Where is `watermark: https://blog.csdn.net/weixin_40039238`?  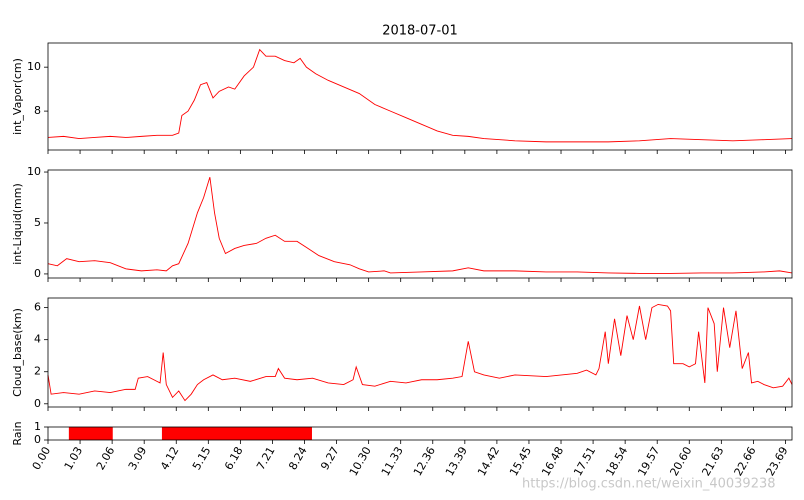
watermark: https://blog.csdn.net/weixin_40039238 is located at coordinates (649, 484).